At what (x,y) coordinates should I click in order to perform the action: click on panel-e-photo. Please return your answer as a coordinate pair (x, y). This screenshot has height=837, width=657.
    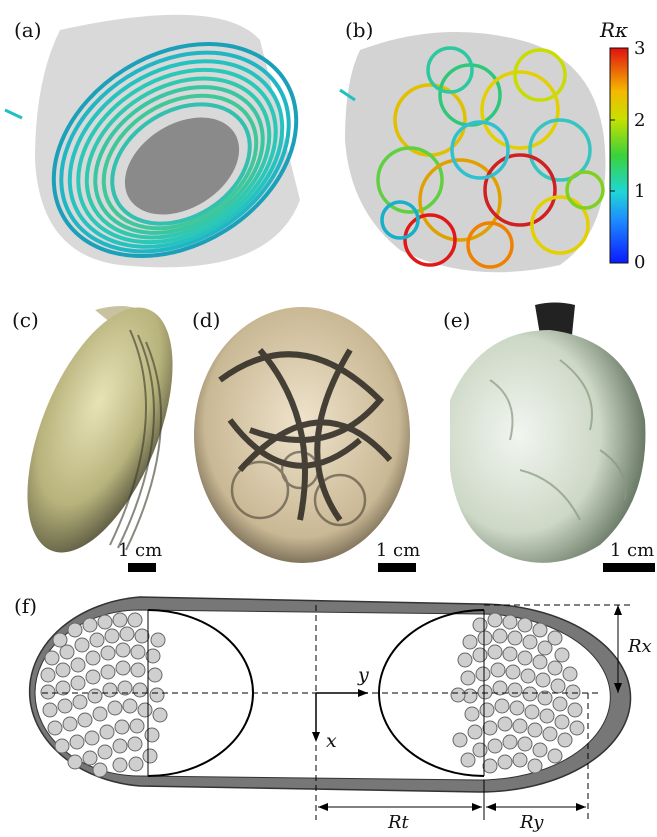
    Looking at the image, I should click on (548, 432).